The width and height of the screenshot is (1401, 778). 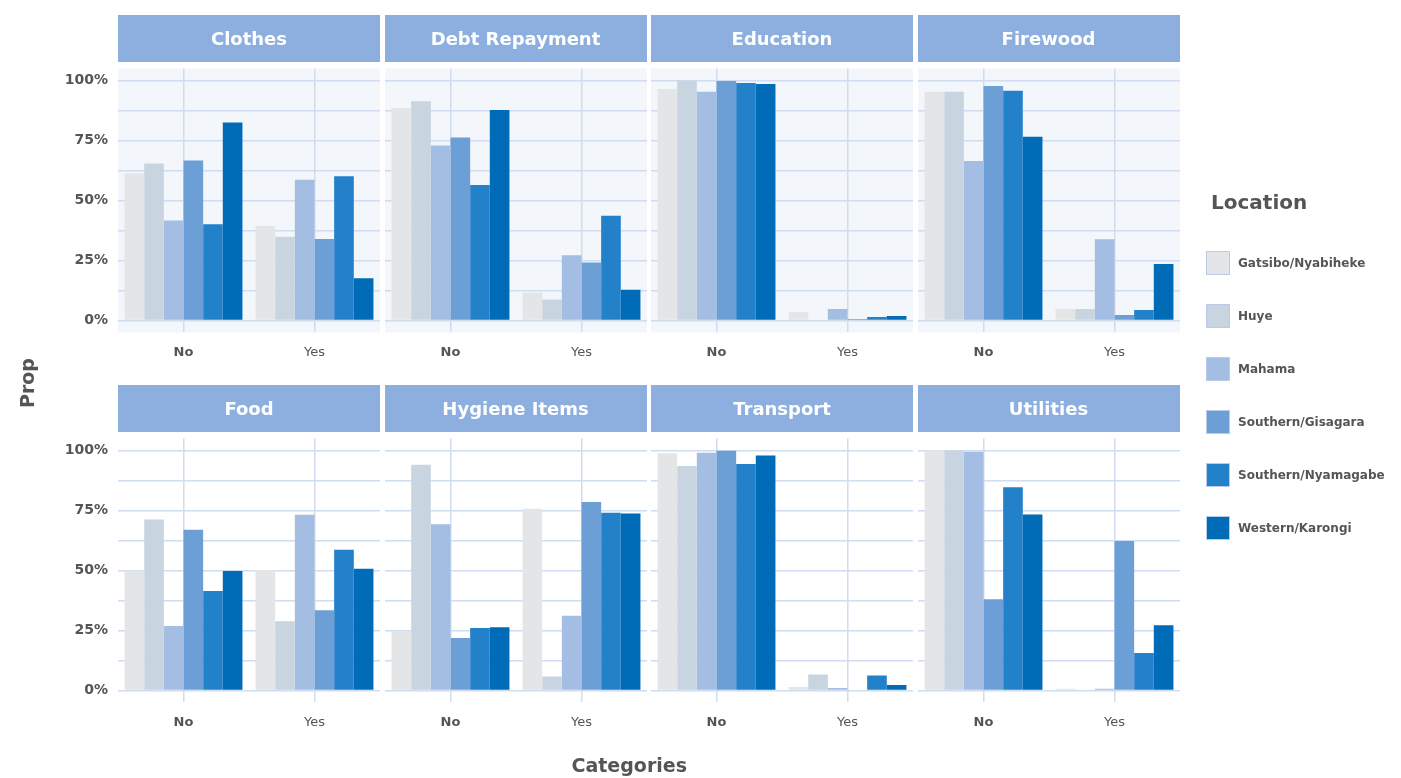 I want to click on legend-label: Southern/Nyamagabe, so click(x=1311, y=474).